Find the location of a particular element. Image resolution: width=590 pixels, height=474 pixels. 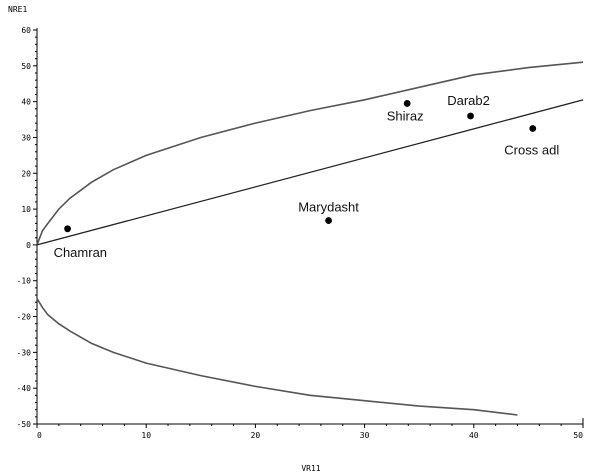

y-tick-label: 60 is located at coordinates (26, 30).